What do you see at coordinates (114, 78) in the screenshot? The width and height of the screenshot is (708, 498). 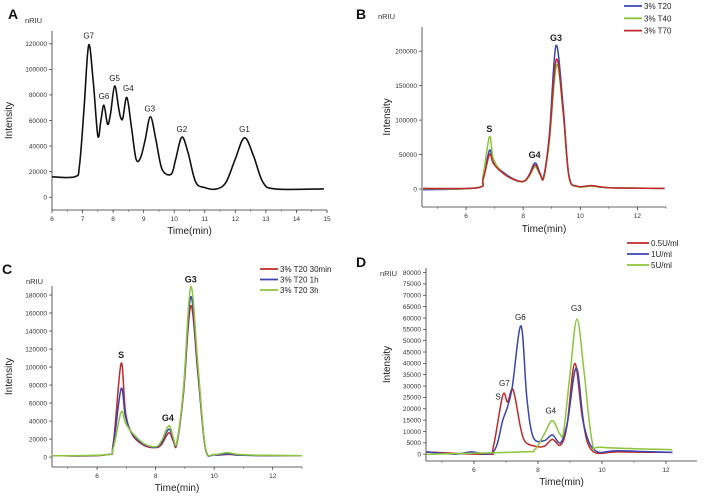 I see `peak-label: G5` at bounding box center [114, 78].